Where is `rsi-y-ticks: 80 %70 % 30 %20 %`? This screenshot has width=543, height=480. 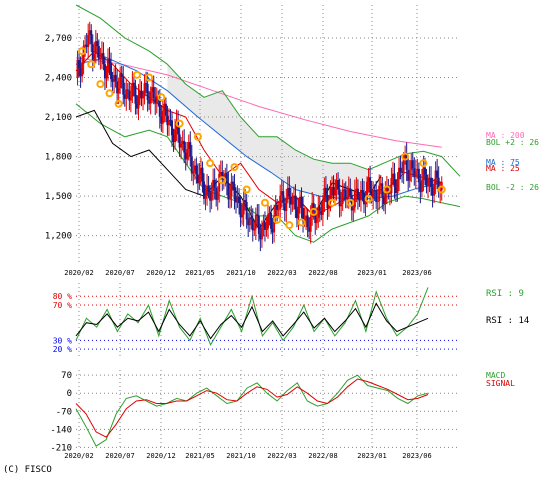
rsi-y-ticks: 80 %70 % 30 %20 % is located at coordinates (62, 323).